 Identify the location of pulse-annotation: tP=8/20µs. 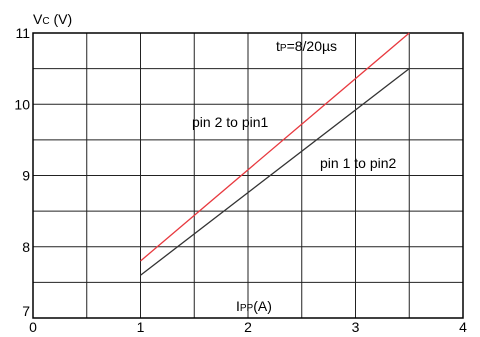
(306, 46).